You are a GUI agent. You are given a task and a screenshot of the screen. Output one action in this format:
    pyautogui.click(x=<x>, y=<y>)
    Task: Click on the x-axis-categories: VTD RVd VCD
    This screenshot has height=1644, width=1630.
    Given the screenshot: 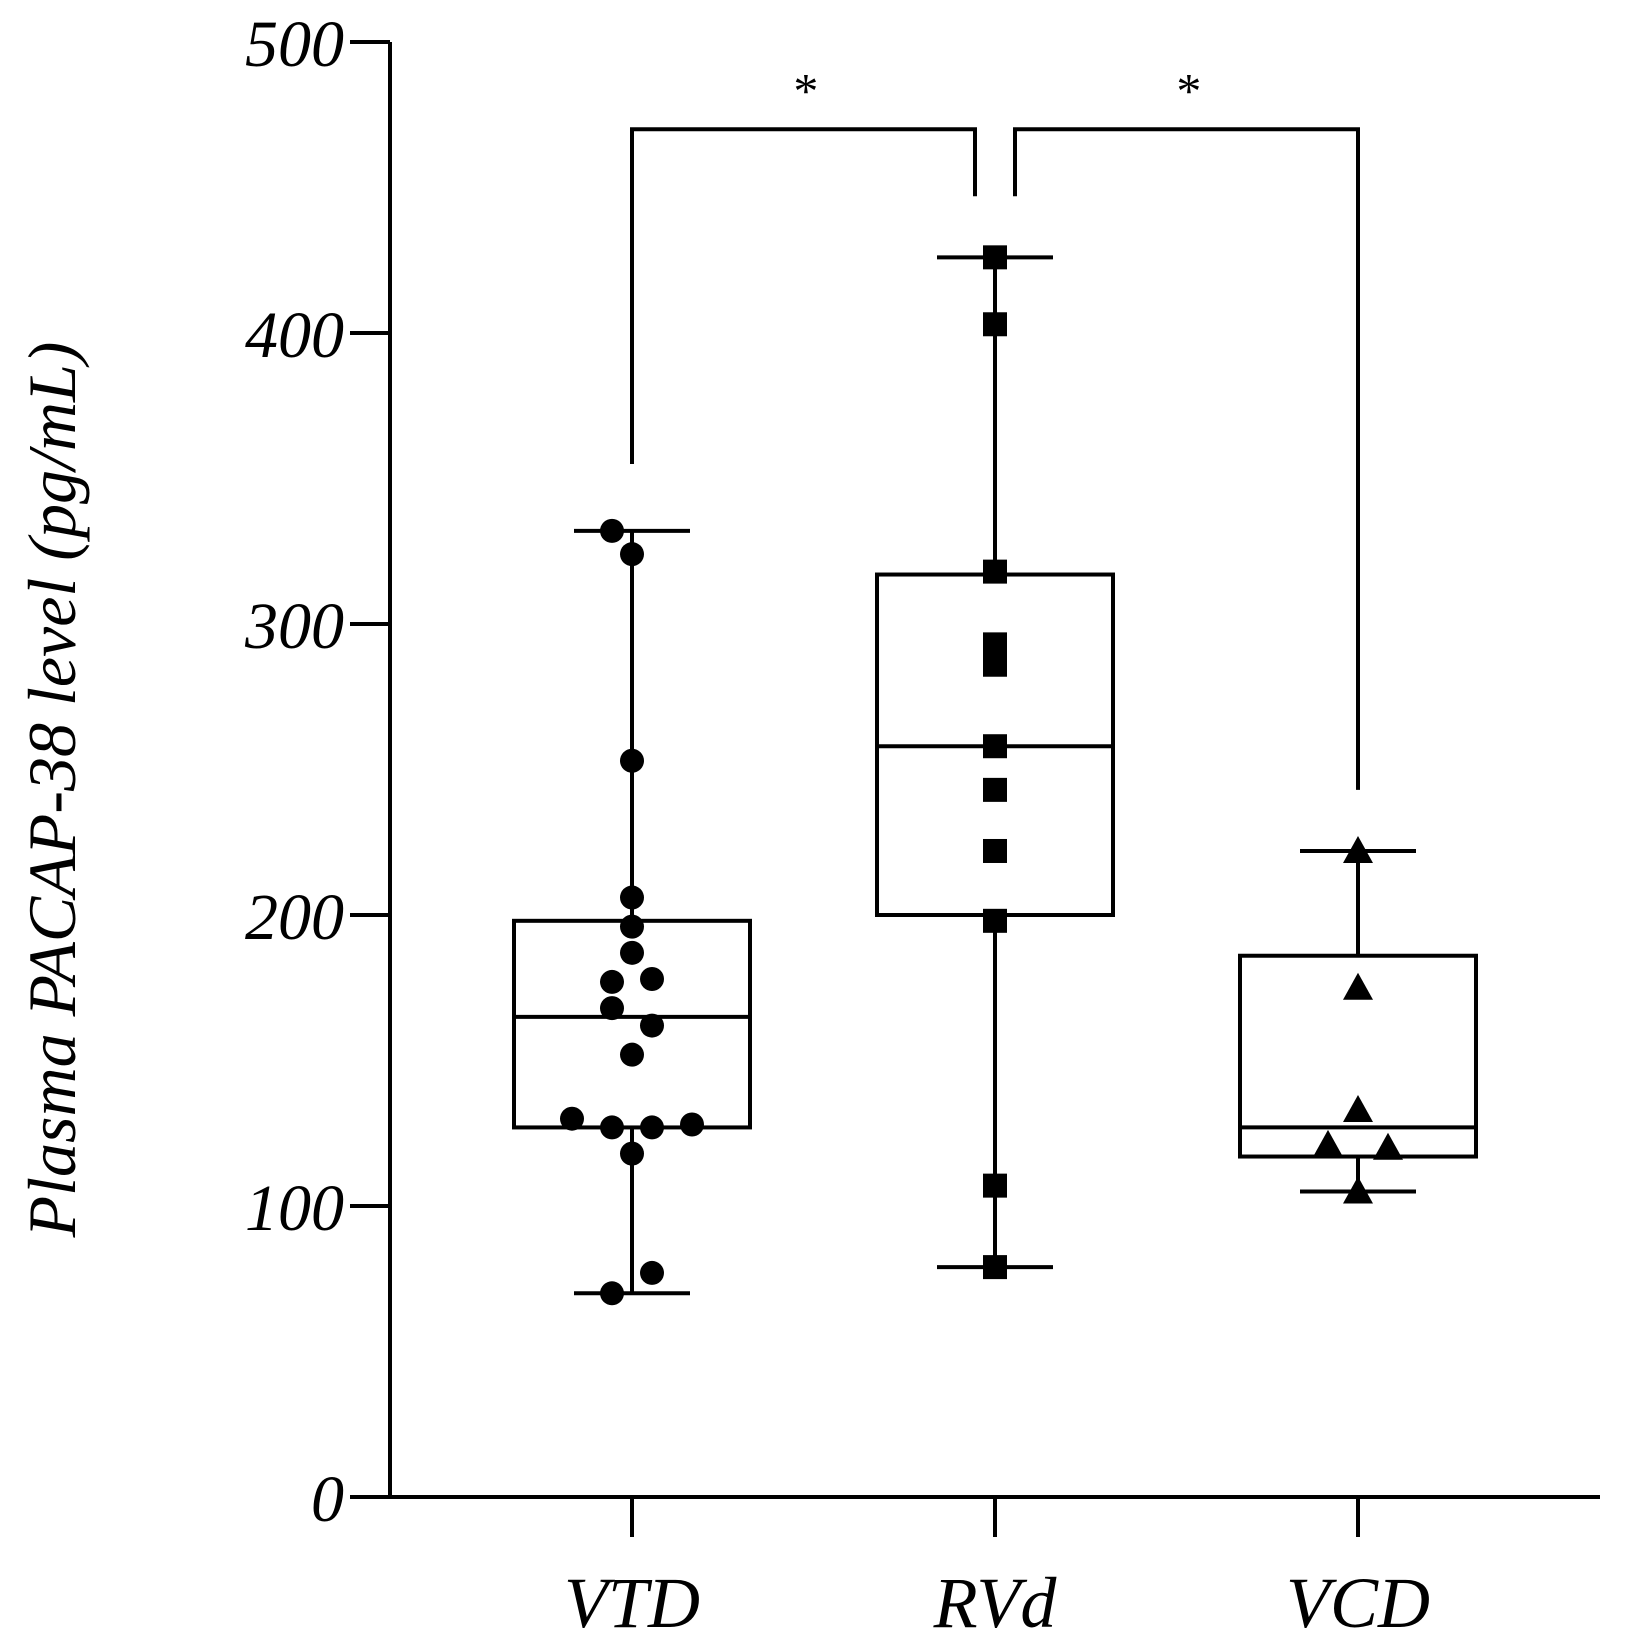 What is the action you would take?
    pyautogui.click(x=997, y=1570)
    